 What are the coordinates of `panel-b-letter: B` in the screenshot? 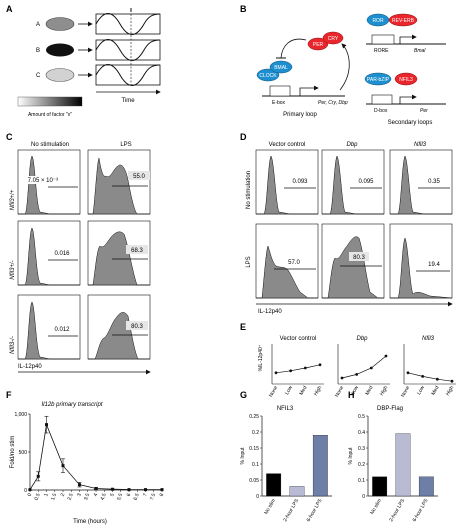 It's located at (243, 9).